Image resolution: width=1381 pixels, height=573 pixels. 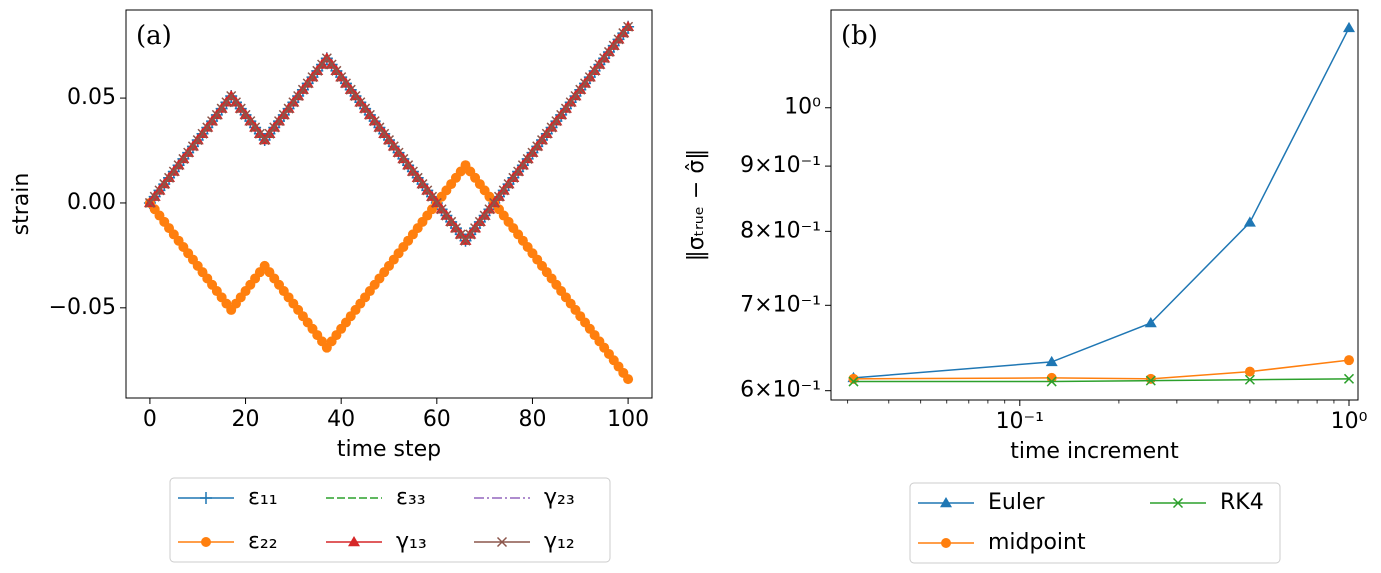 I want to click on series-line, so click(x=1101, y=369).